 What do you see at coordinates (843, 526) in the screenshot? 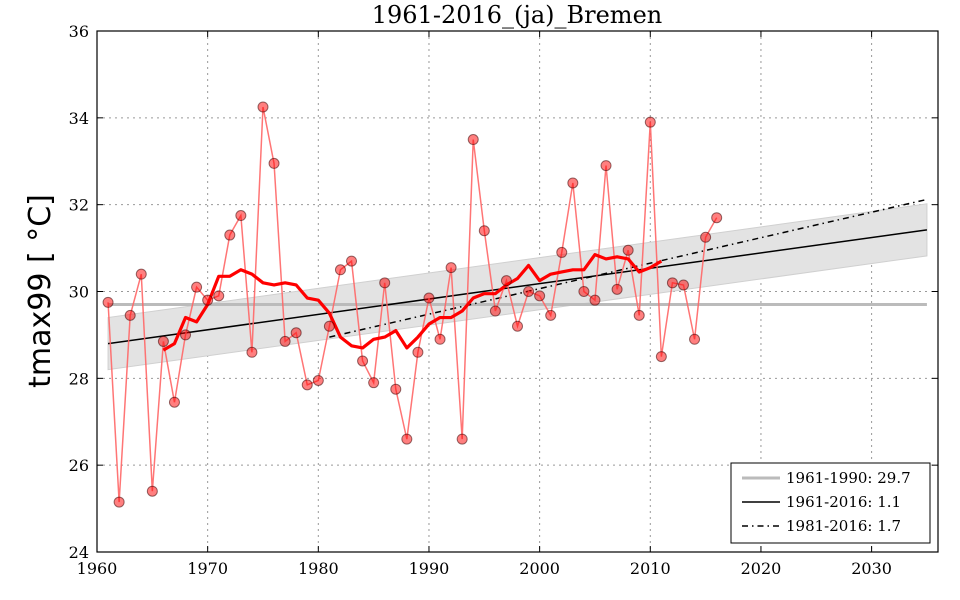
I see `legend-label-trend-recent: 1981-2016: 1.7` at bounding box center [843, 526].